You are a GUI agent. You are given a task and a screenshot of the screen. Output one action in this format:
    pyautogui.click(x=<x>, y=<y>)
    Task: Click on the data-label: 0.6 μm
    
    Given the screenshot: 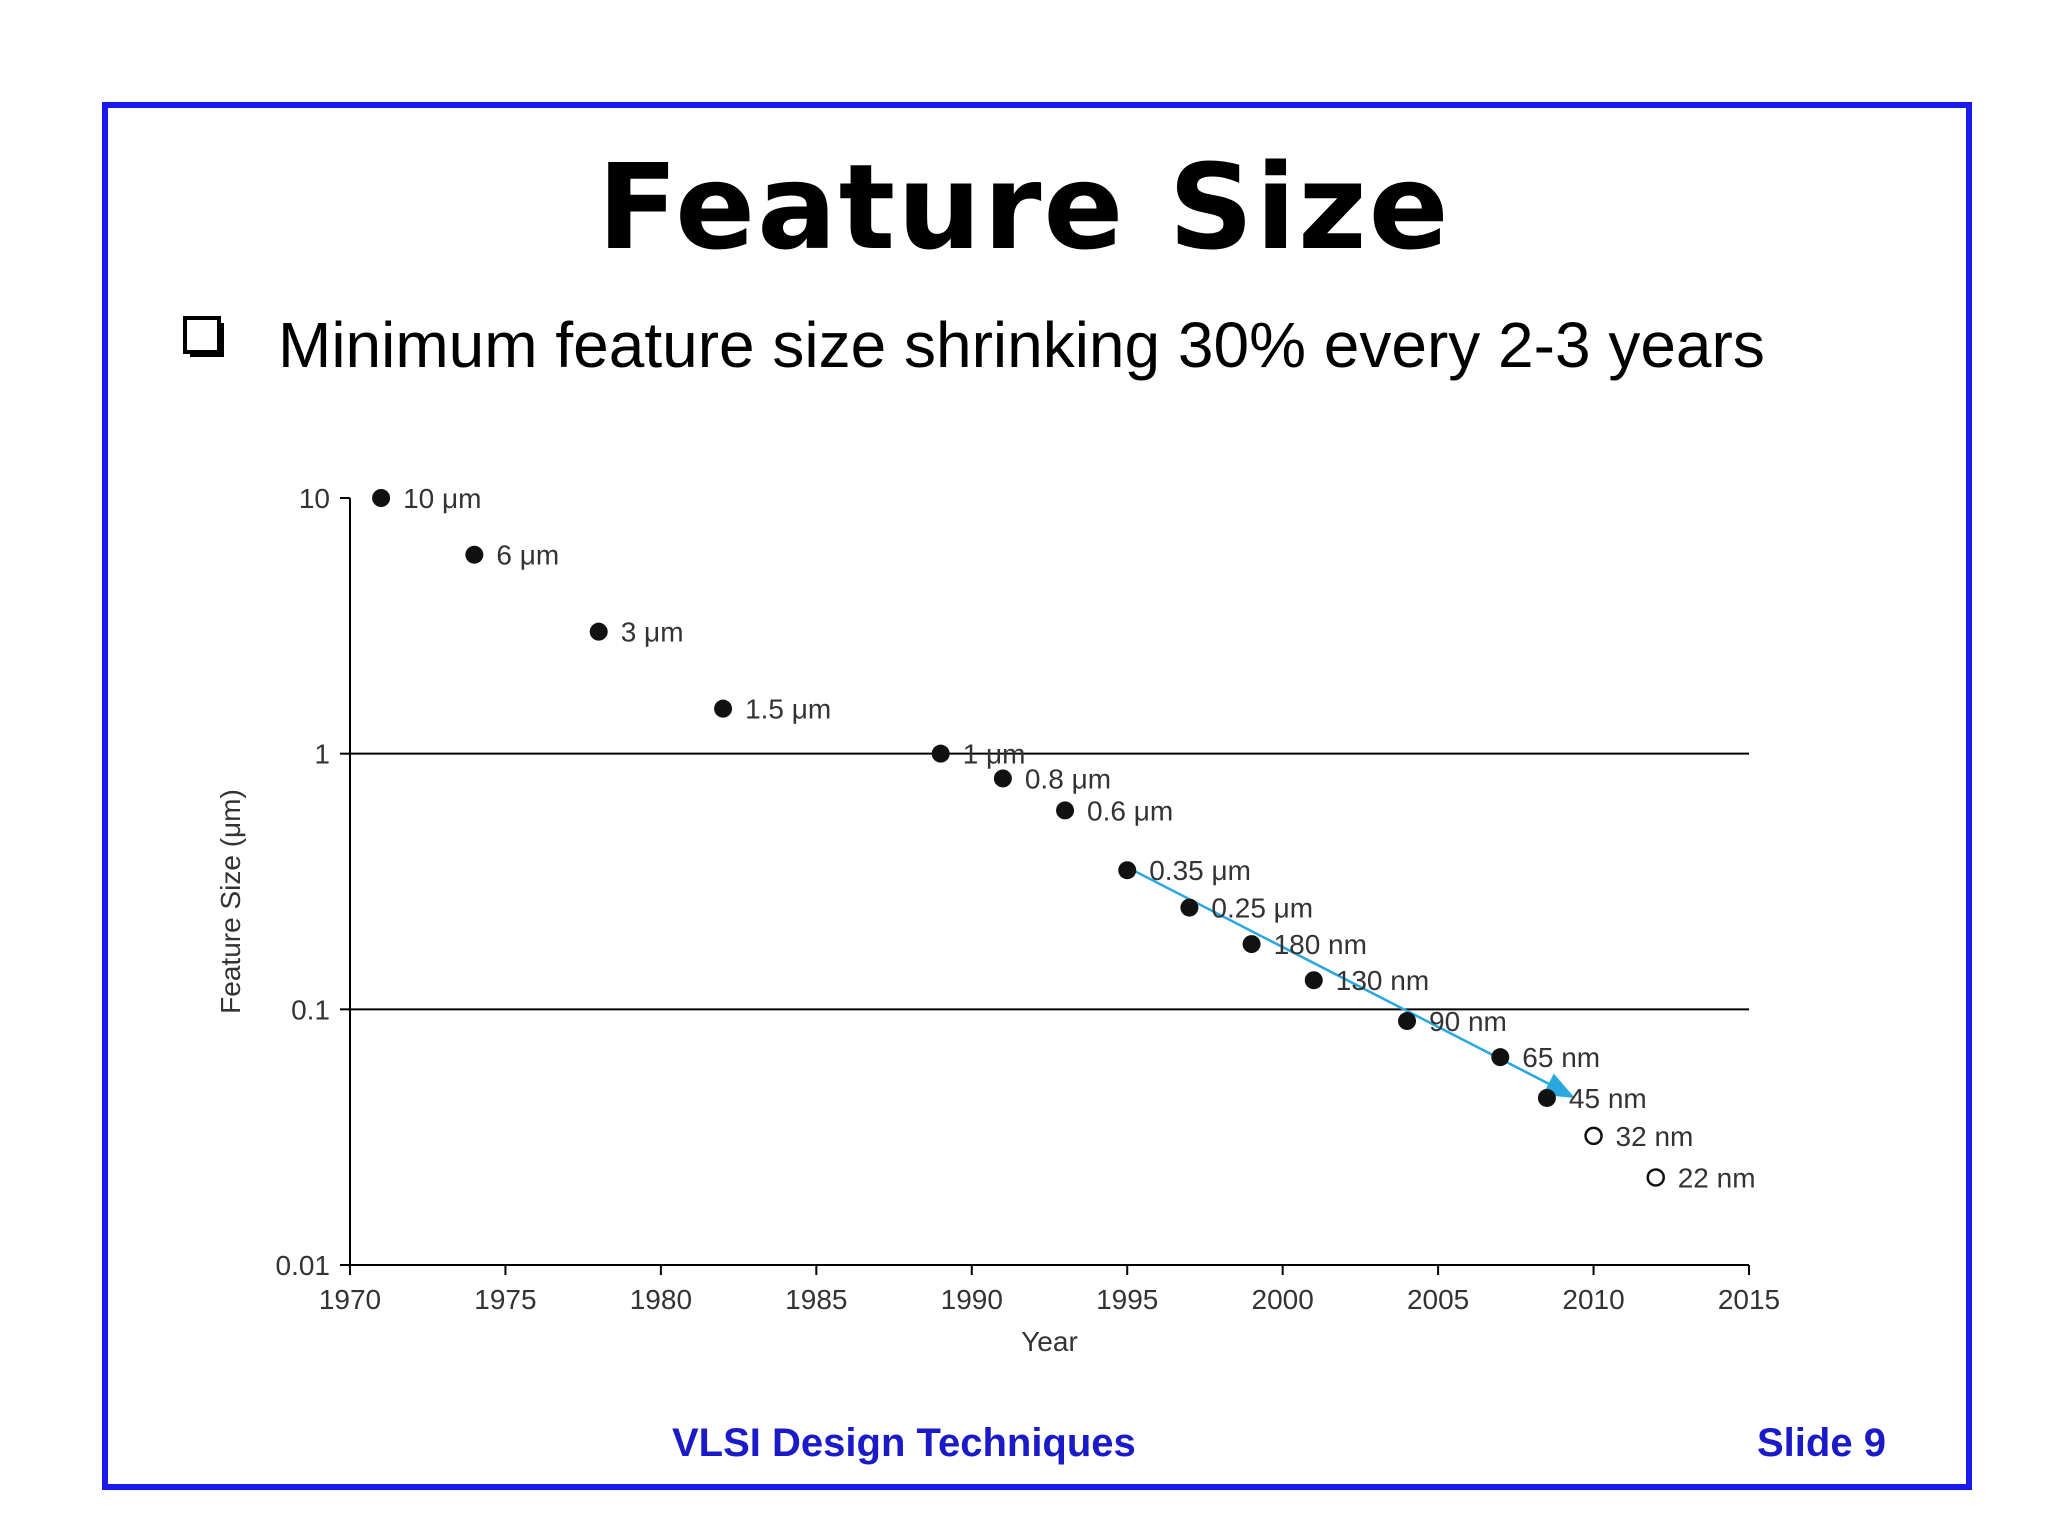 What is the action you would take?
    pyautogui.click(x=1130, y=810)
    